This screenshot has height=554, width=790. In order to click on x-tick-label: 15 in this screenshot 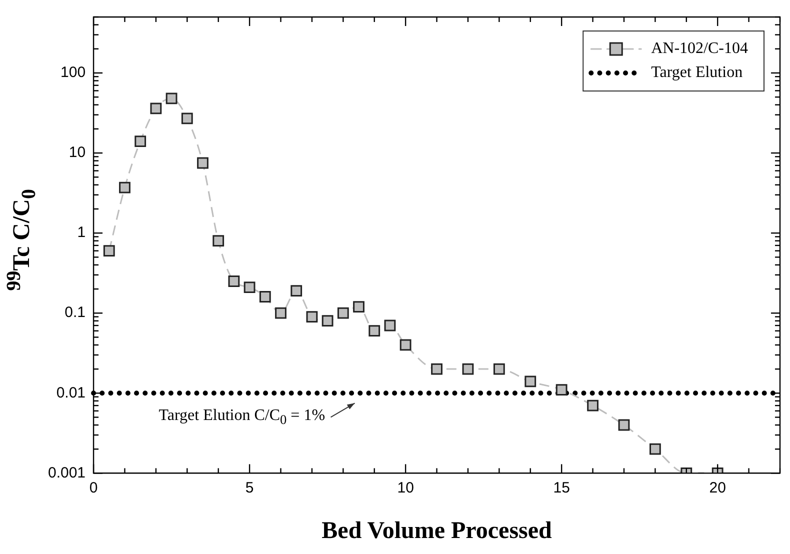, I will do `click(561, 487)`.